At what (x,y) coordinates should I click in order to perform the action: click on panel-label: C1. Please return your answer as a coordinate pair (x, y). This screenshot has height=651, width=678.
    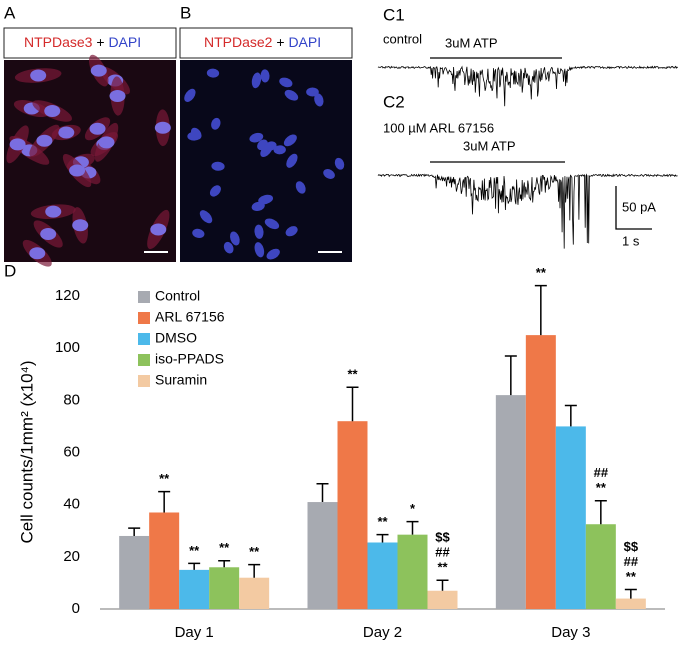
    Looking at the image, I should click on (394, 14).